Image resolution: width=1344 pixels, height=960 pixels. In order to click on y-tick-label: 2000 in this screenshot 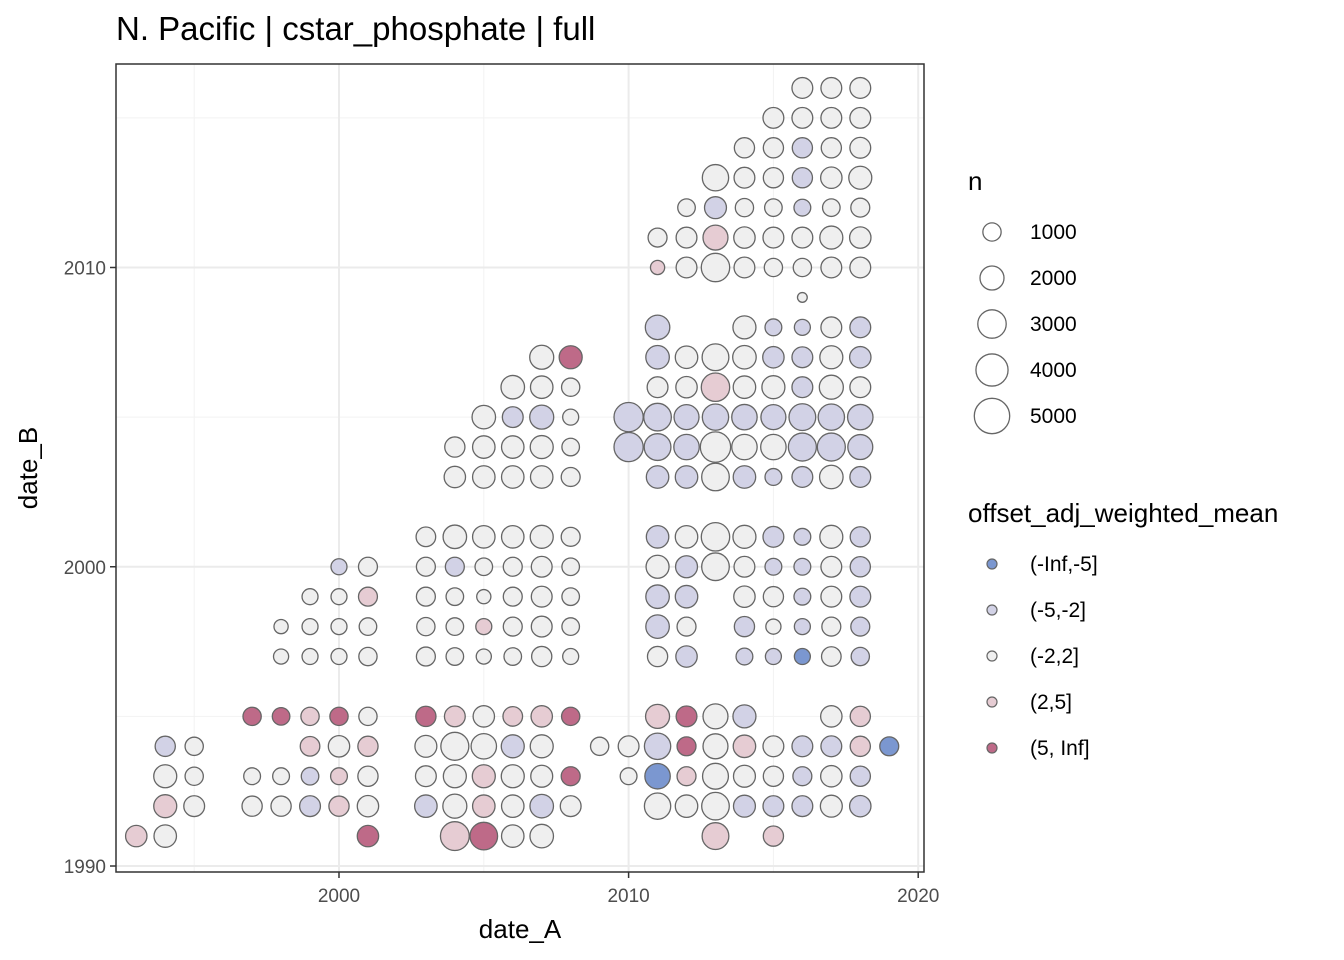, I will do `click(85, 568)`.